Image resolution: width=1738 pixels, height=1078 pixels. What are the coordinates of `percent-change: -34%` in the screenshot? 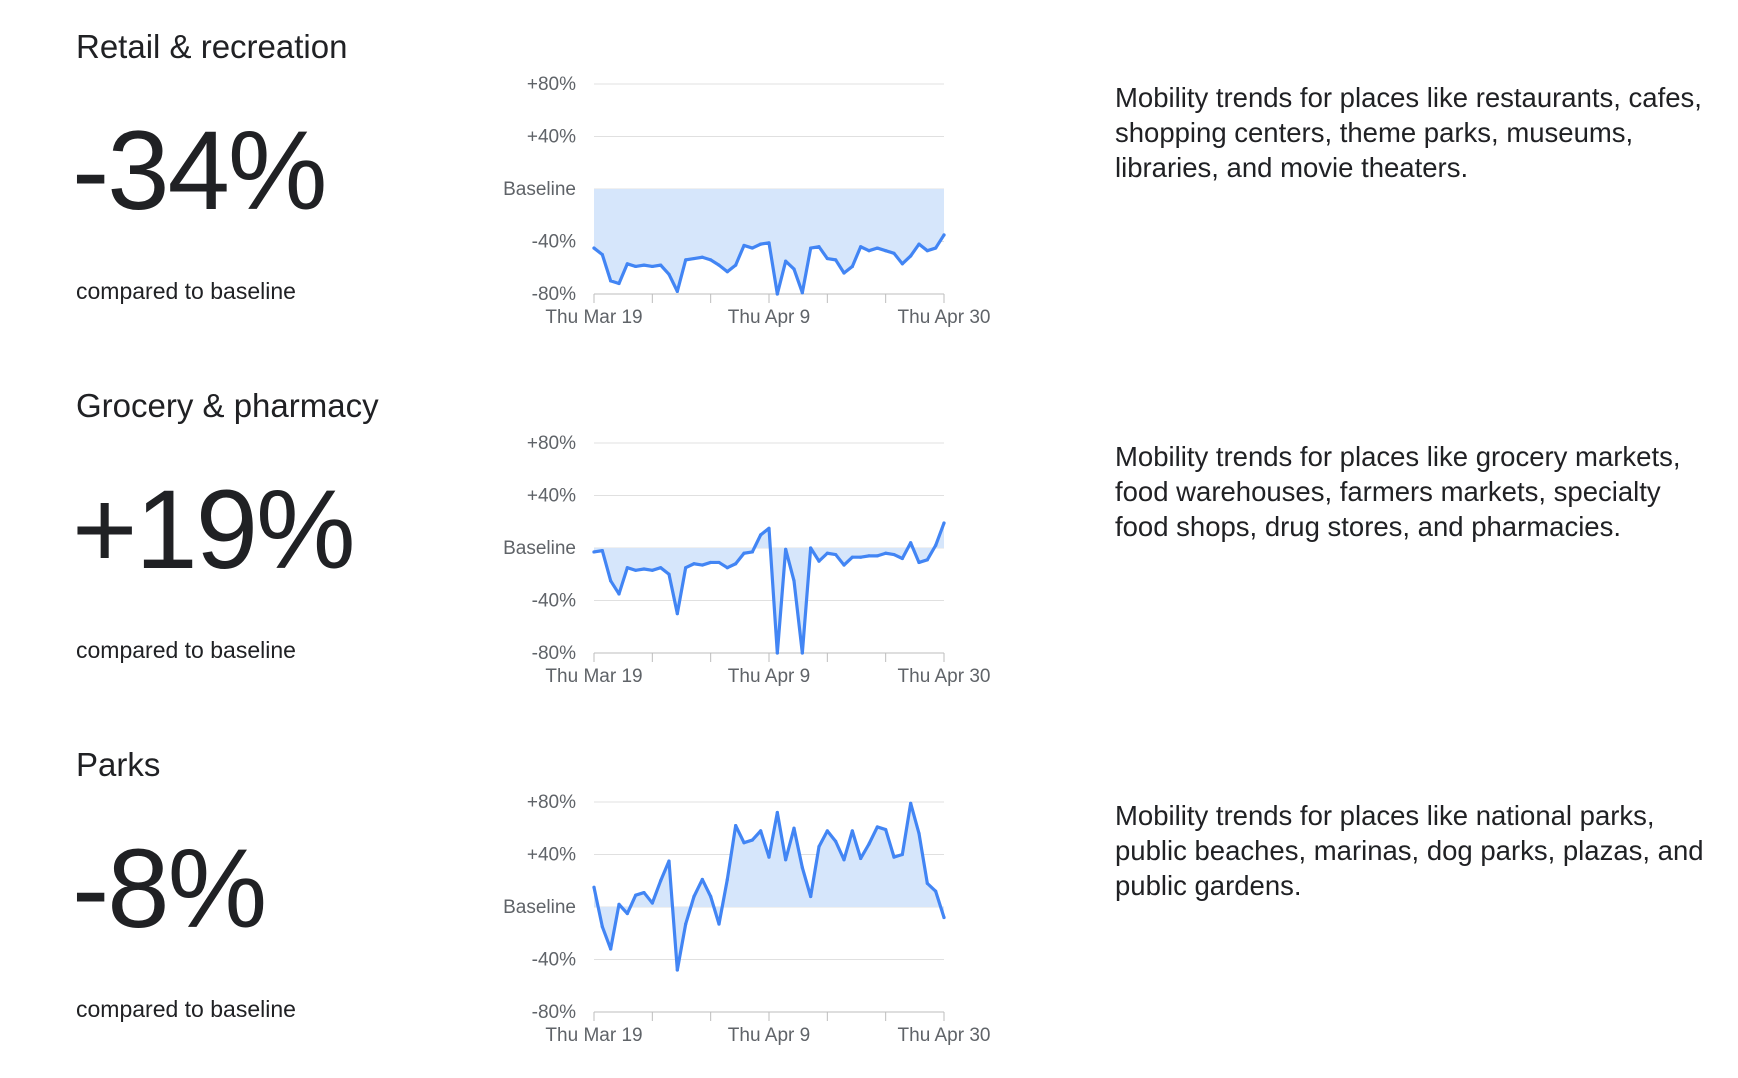 It's located at (199, 170).